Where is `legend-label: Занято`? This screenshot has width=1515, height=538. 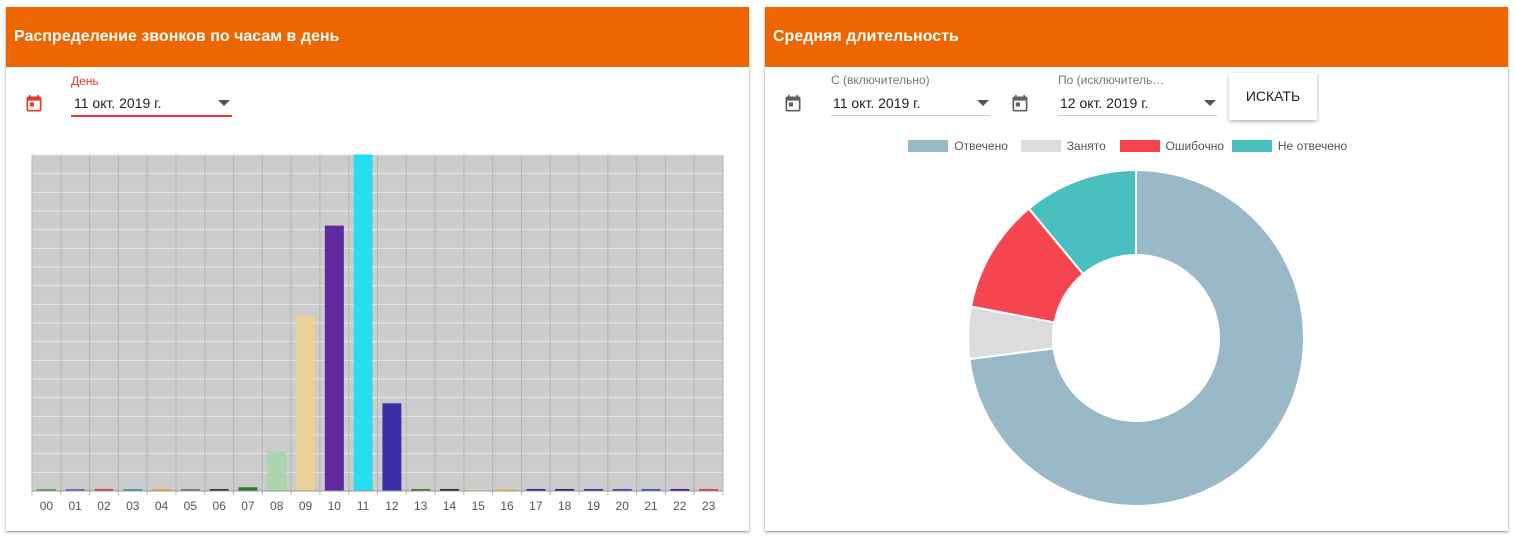
legend-label: Занято is located at coordinates (1086, 146).